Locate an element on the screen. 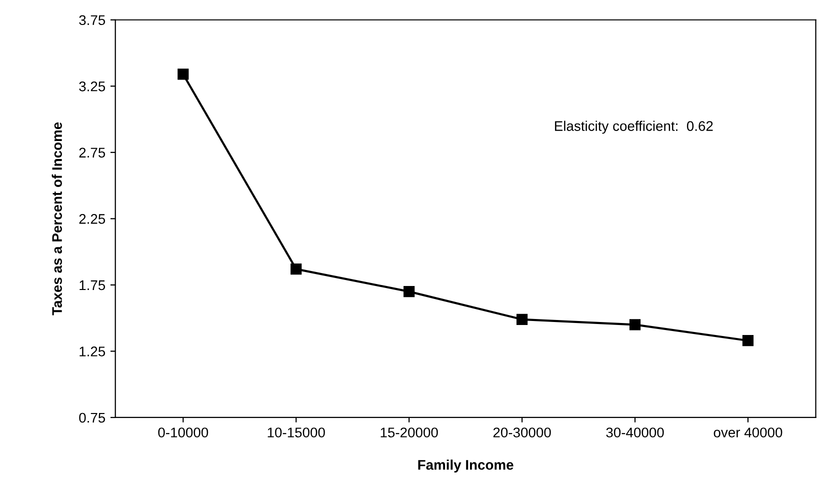 The image size is (824, 497). y-tick-label: 1.25 is located at coordinates (93, 351).